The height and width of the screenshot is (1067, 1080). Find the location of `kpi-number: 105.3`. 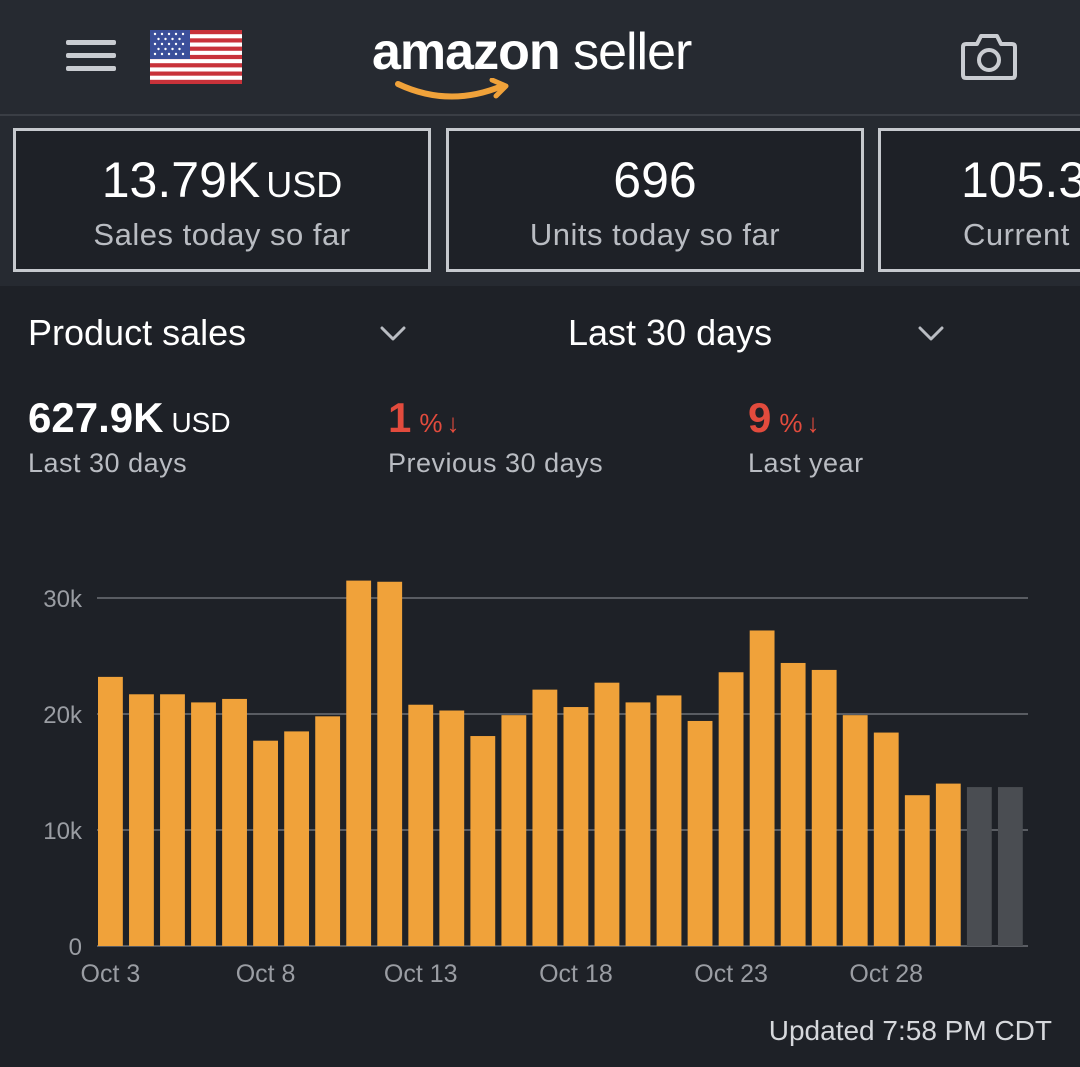

kpi-number: 105.3 is located at coordinates (1020, 180).